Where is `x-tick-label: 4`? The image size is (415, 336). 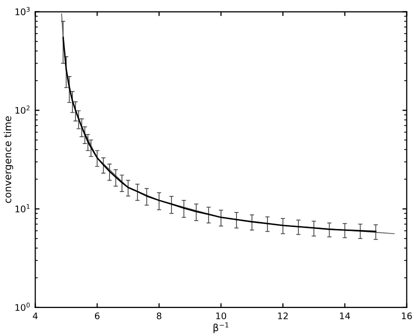 x-tick-label: 4 is located at coordinates (35, 316).